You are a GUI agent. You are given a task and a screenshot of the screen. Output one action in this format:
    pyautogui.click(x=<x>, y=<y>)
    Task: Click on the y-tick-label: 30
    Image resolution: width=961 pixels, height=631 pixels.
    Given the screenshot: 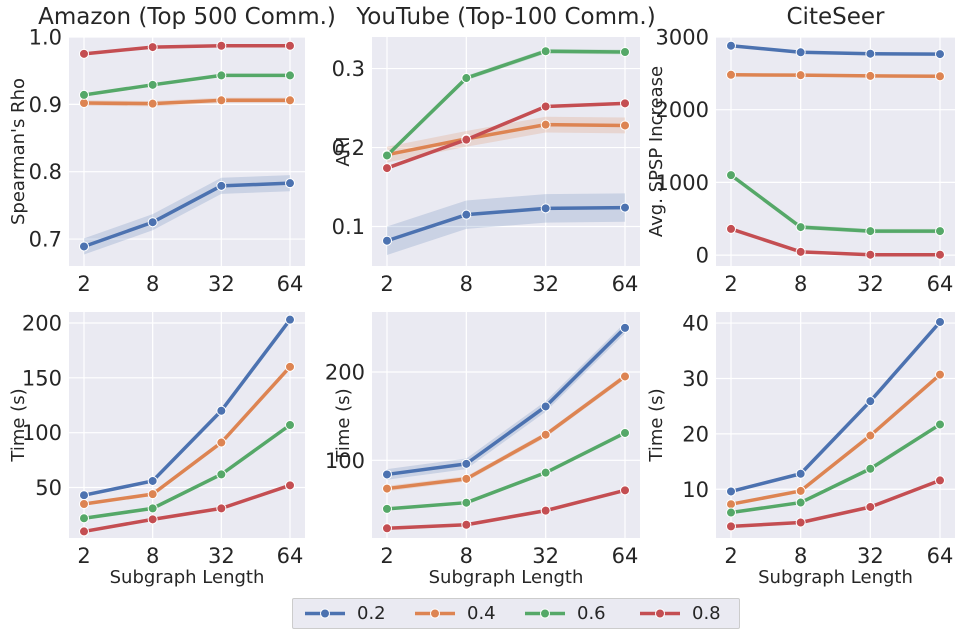 What is the action you would take?
    pyautogui.click(x=695, y=379)
    